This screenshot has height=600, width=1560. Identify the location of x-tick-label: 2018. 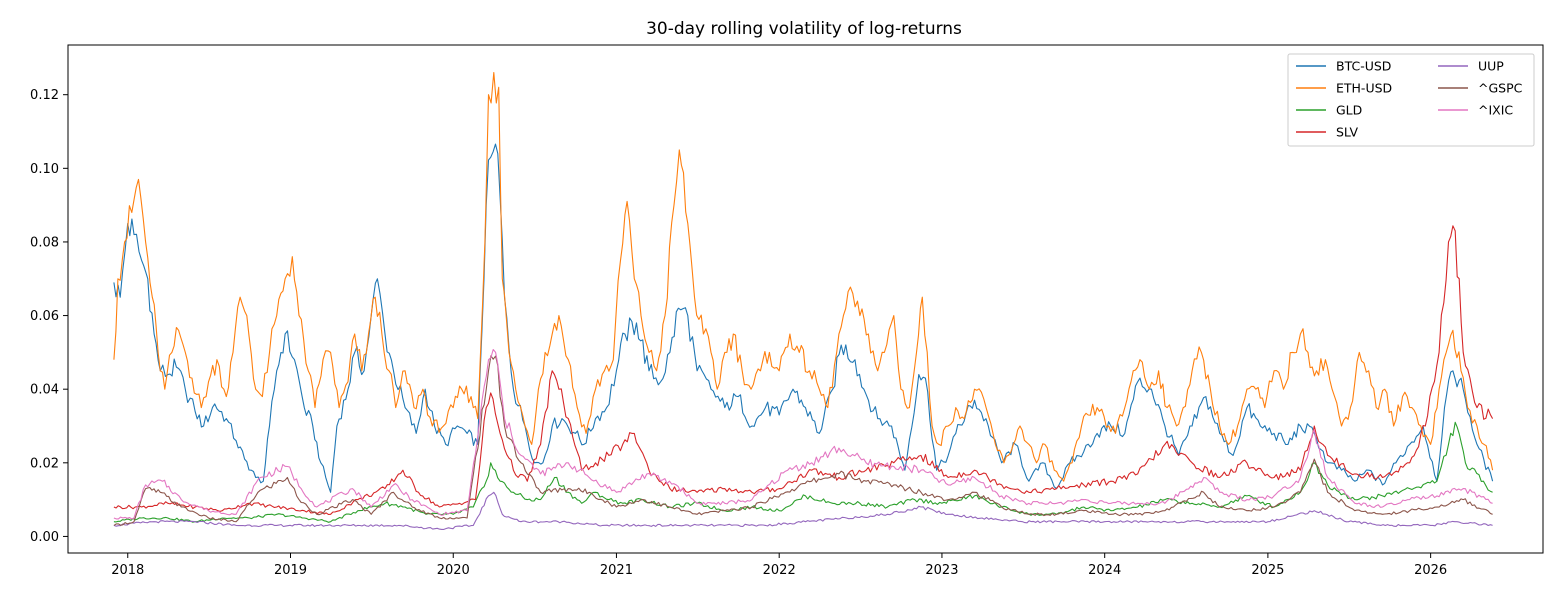
(127, 570).